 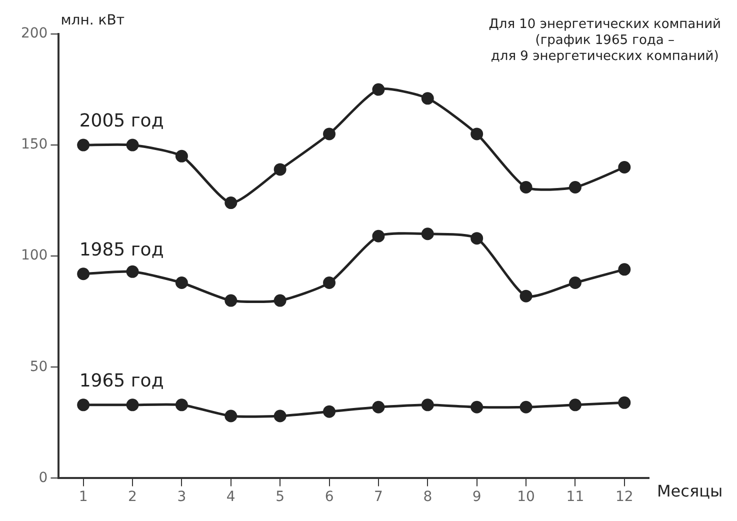 I want to click on x-tick-label: 4, so click(x=231, y=497).